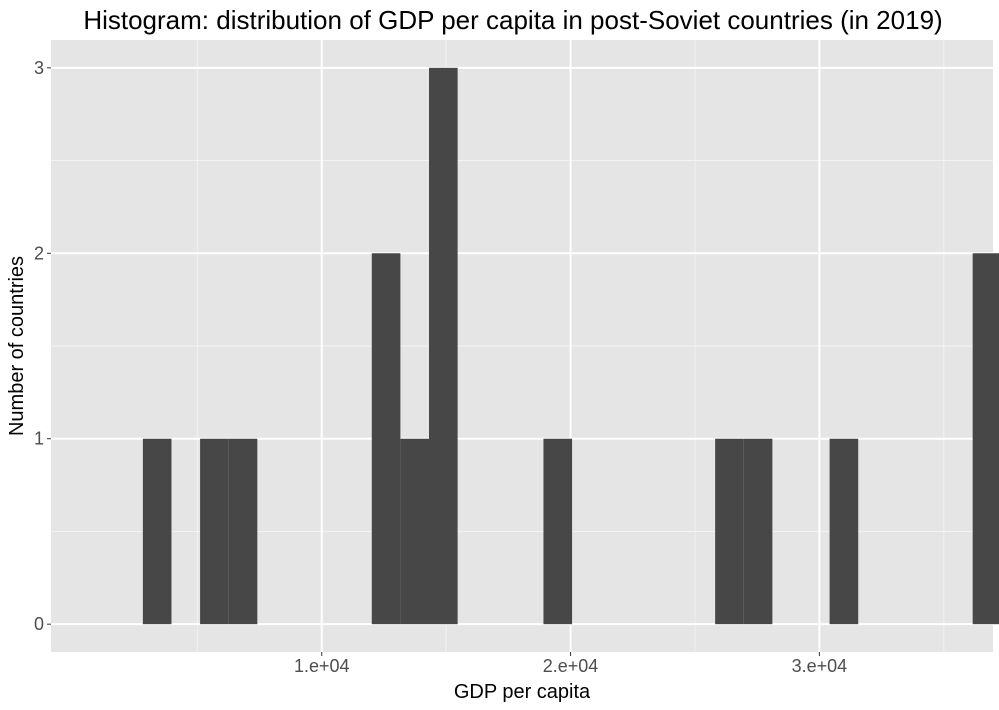 Image resolution: width=999 pixels, height=710 pixels. I want to click on x-tick-label: 2.e+04, so click(571, 666).